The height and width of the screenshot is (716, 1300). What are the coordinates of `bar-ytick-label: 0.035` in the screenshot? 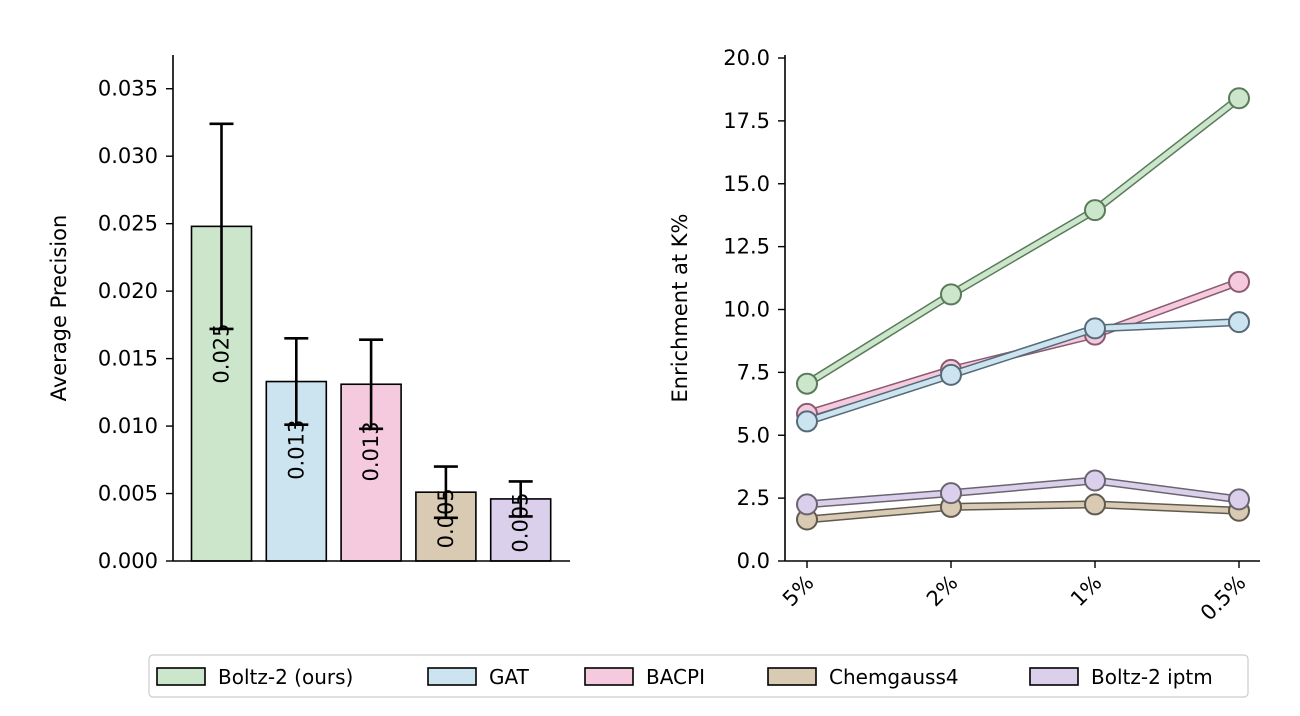 It's located at (128, 89).